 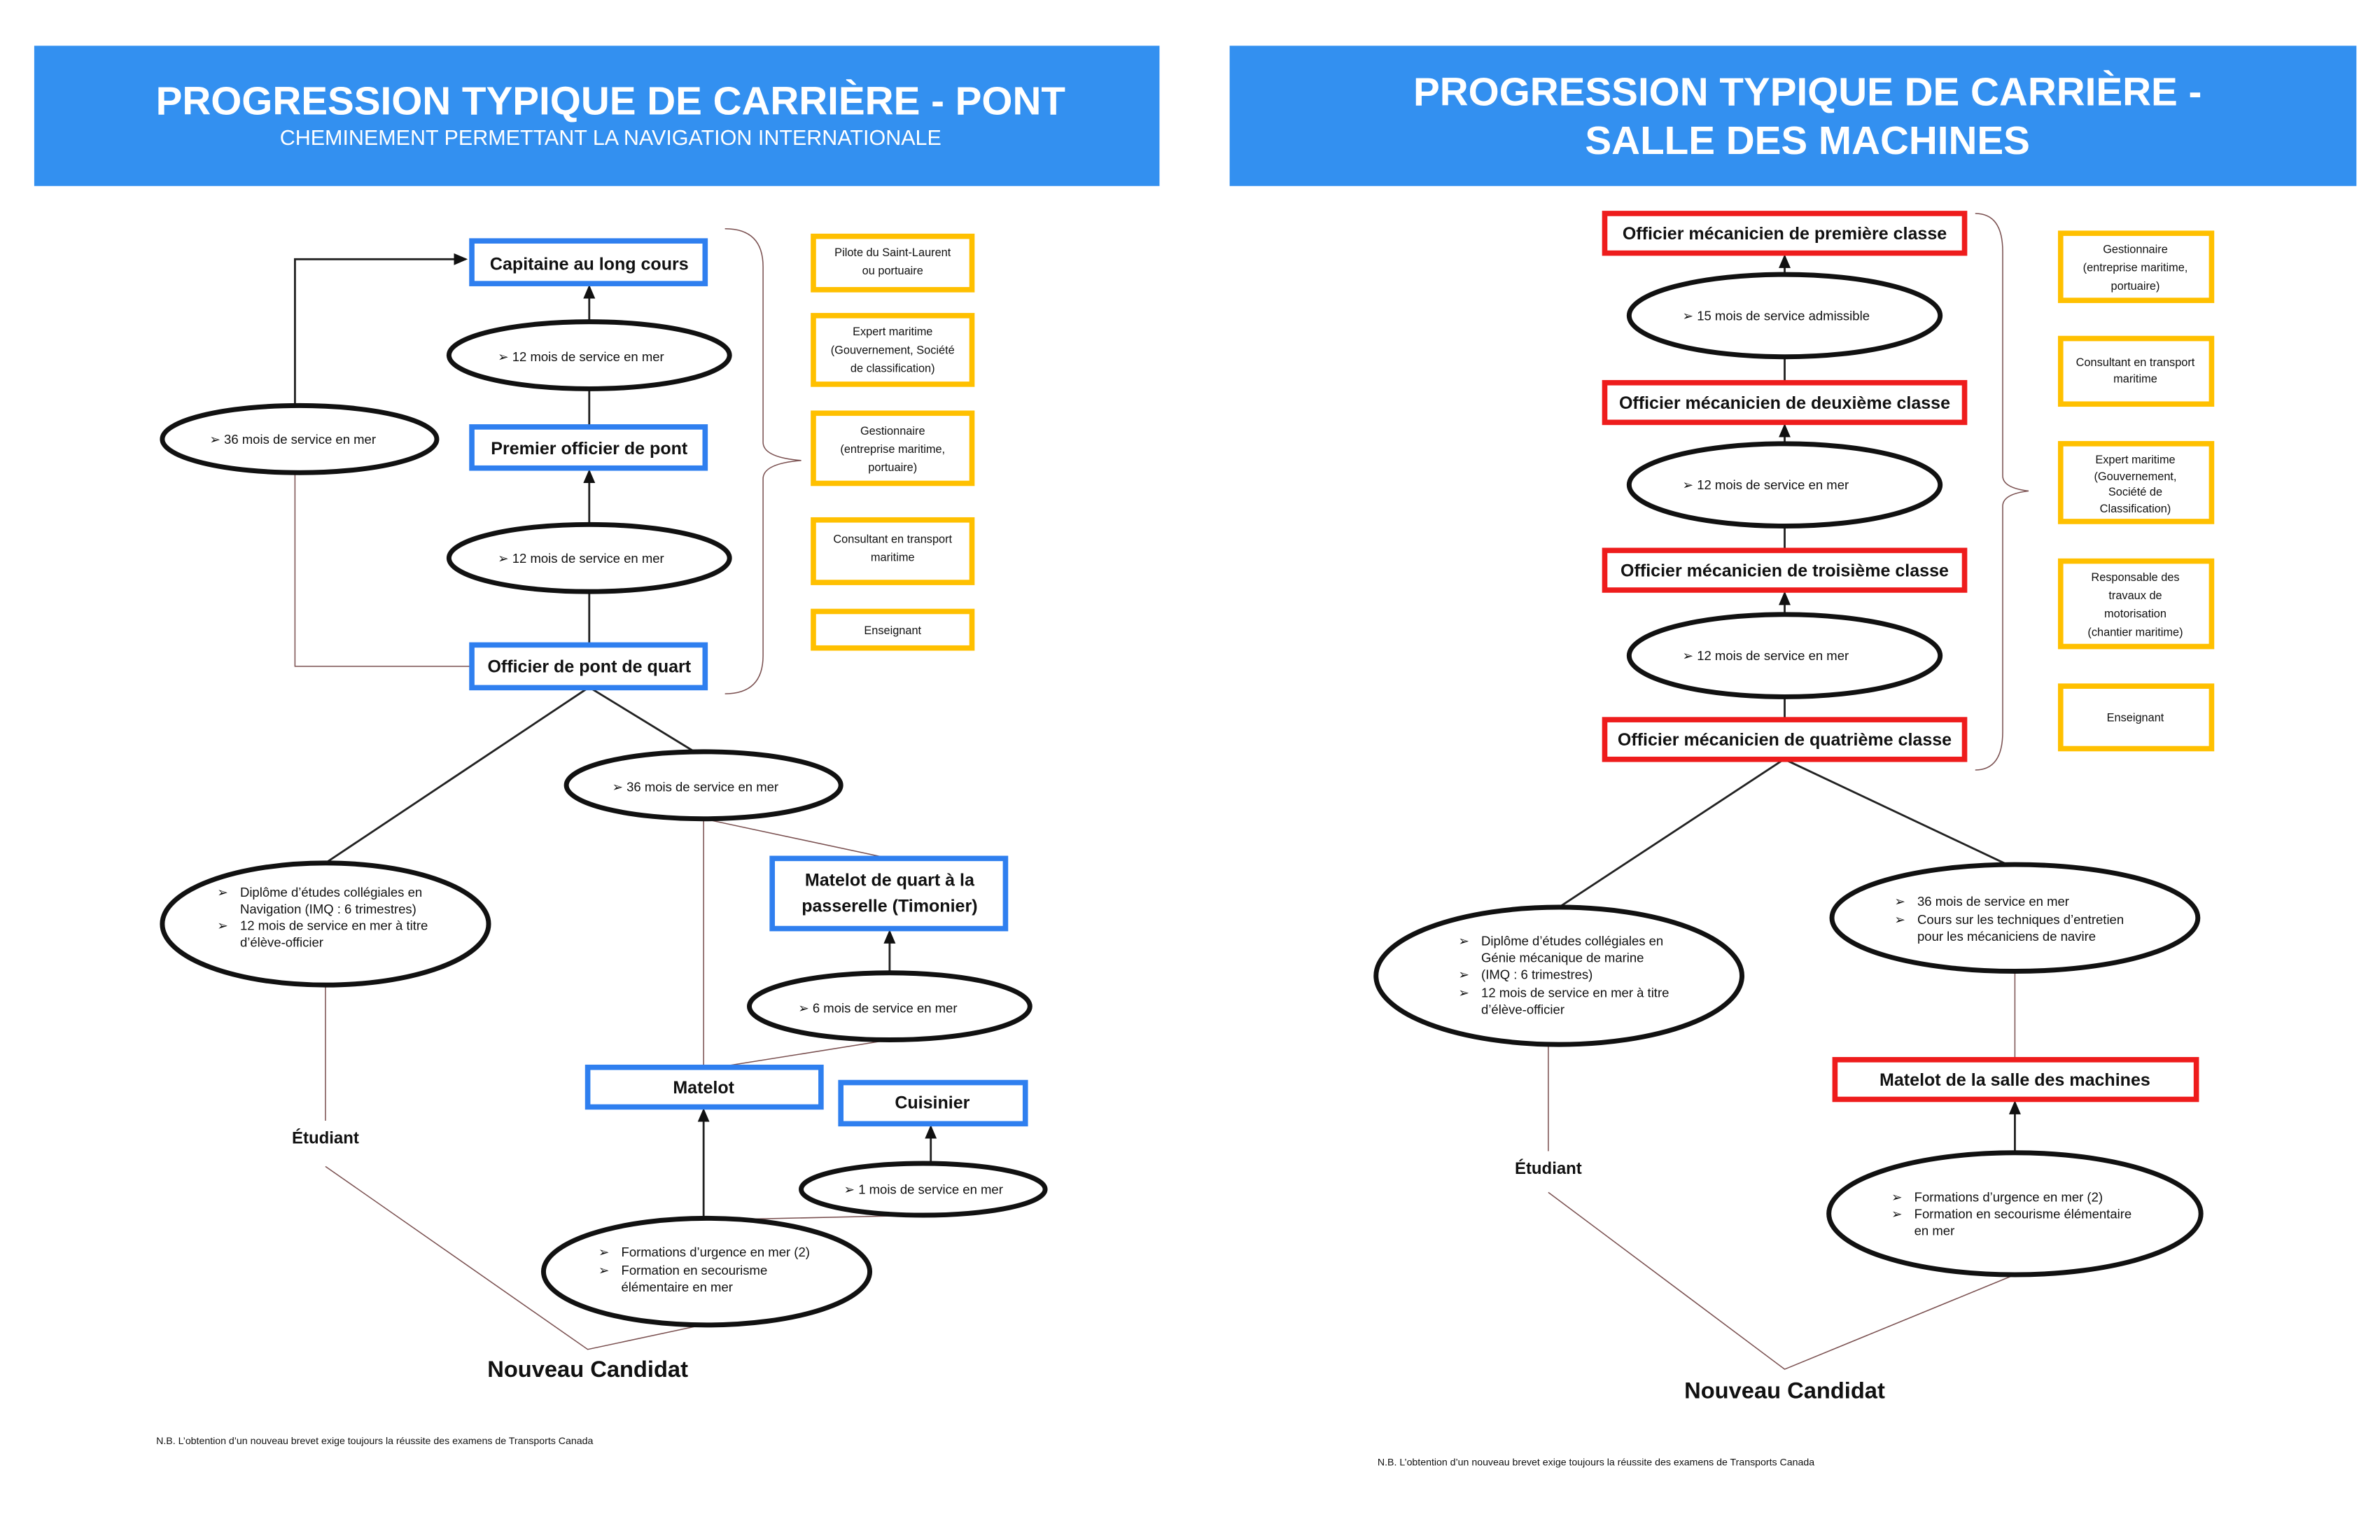 What do you see at coordinates (695, 1270) in the screenshot?
I see `svg-text: Formation en secourisme` at bounding box center [695, 1270].